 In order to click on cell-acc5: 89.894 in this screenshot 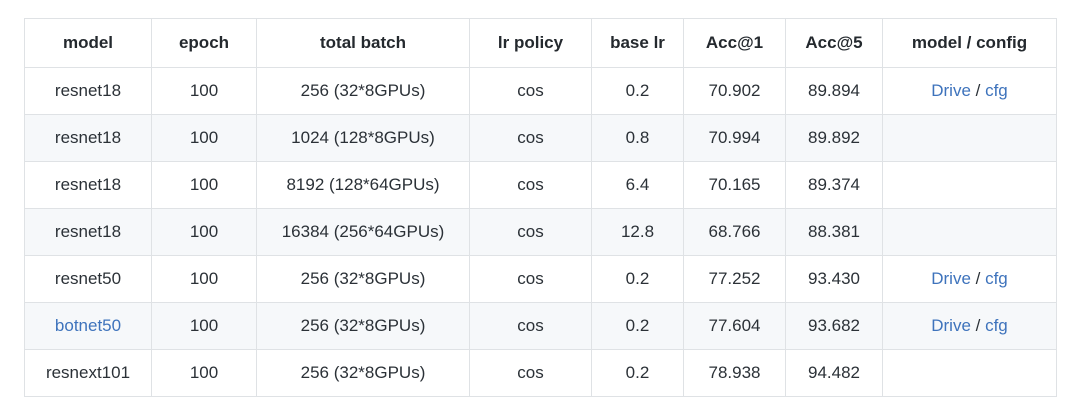, I will do `click(834, 91)`.